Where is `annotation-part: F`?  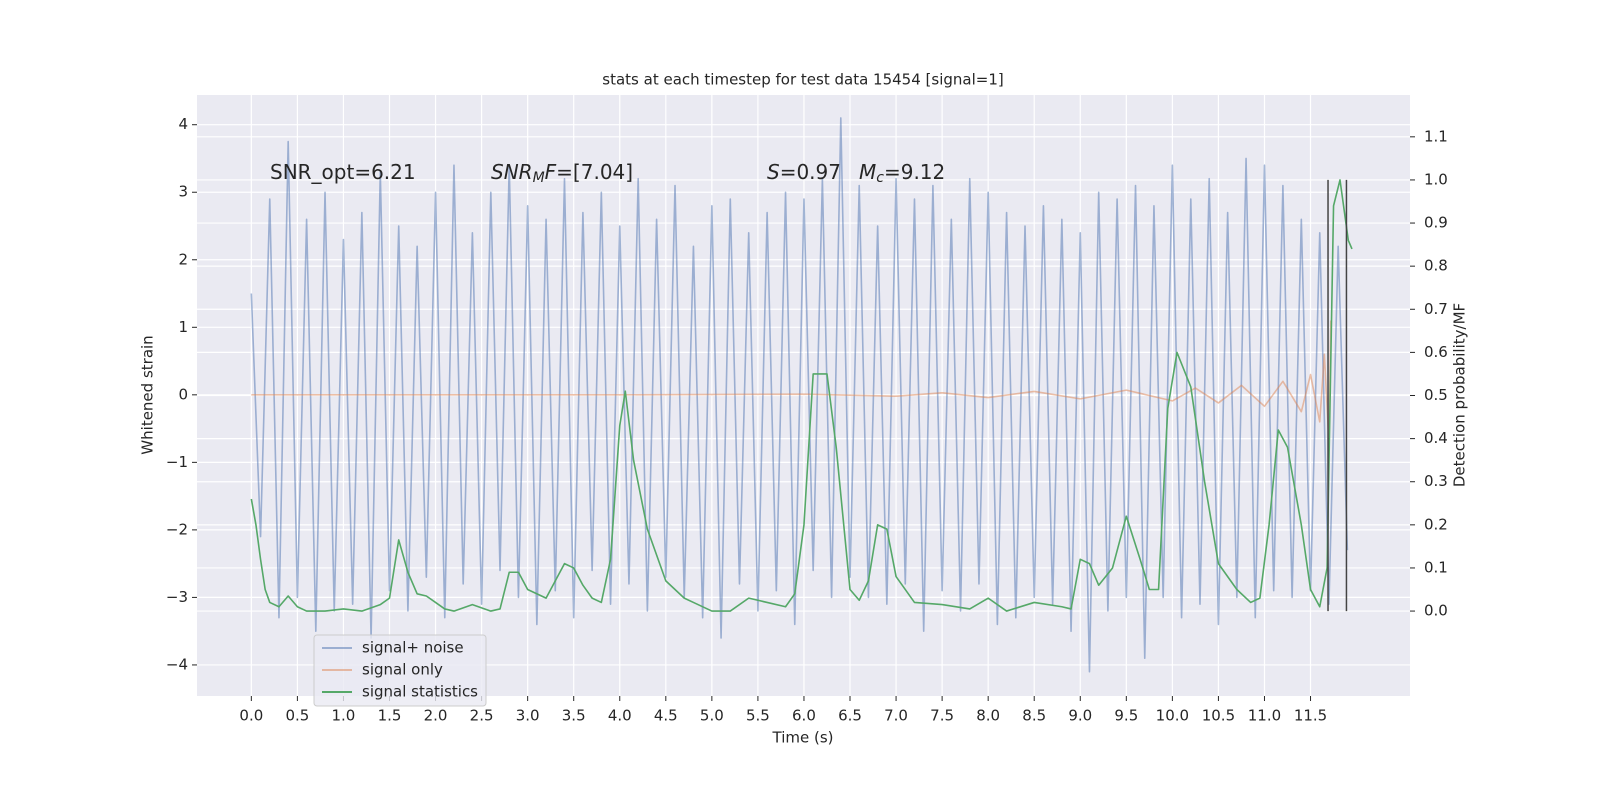 annotation-part: F is located at coordinates (551, 172).